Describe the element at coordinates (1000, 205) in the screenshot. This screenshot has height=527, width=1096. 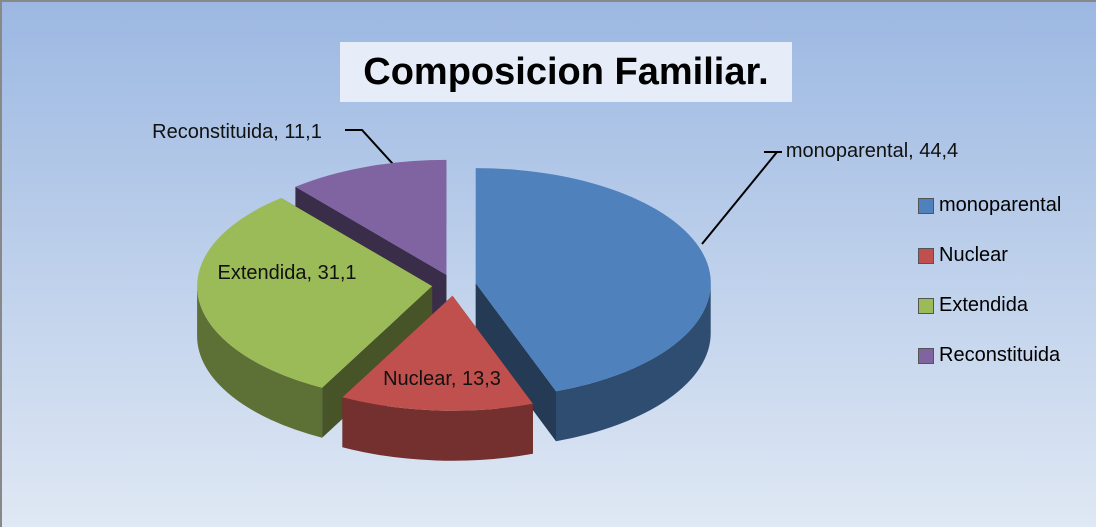
I see `legend-label: monoparental` at that location.